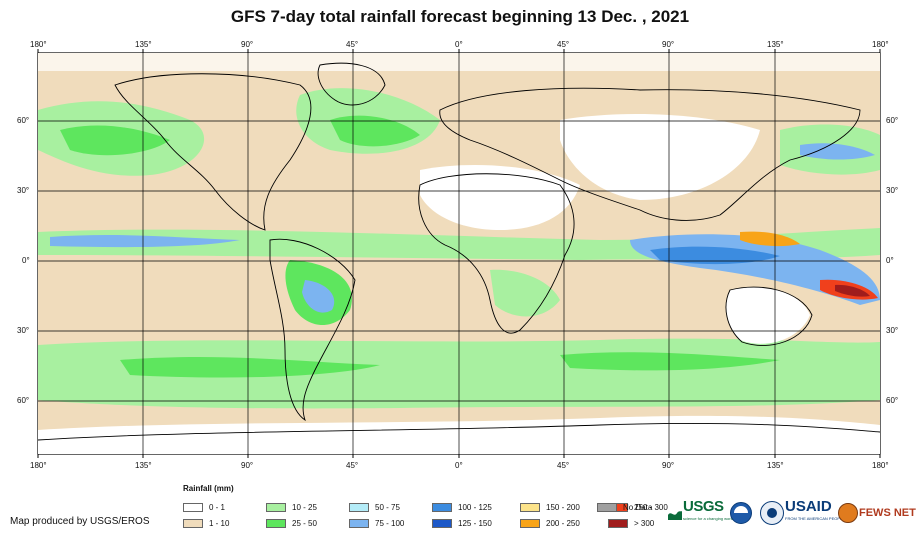 The width and height of the screenshot is (920, 539). What do you see at coordinates (208, 488) in the screenshot?
I see `legend-title: Rainfall (mm)` at bounding box center [208, 488].